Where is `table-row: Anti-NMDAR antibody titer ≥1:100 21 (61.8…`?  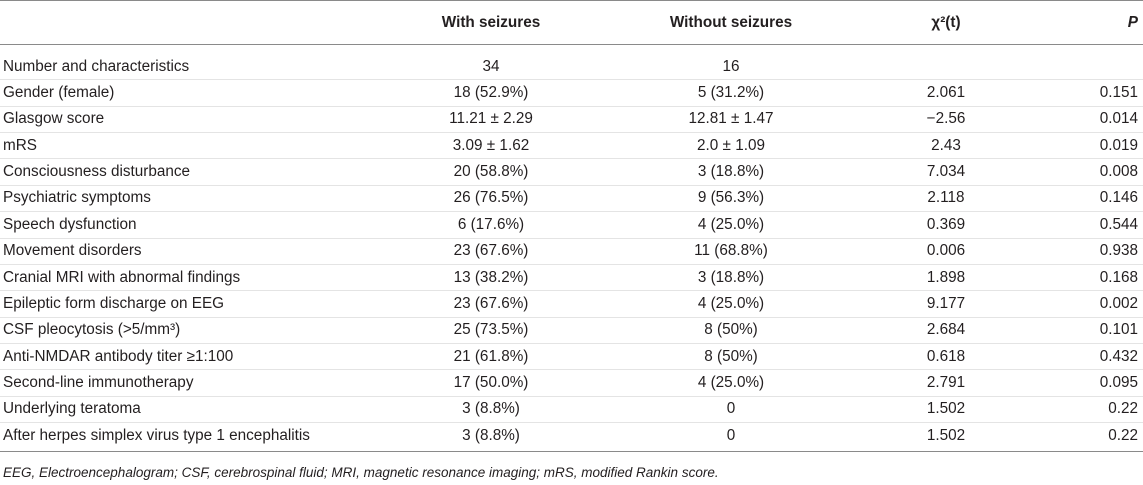
table-row: Anti-NMDAR antibody titer ≥1:100 21 (61.8… is located at coordinates (571, 357).